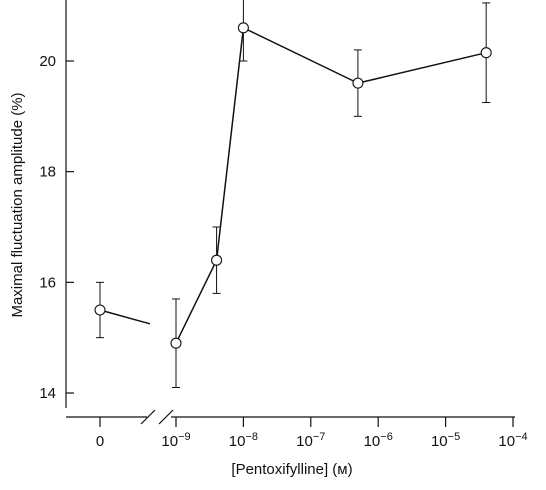  Describe the element at coordinates (243, 440) in the screenshot. I see `x-tick-label: 10⁻⁸` at that location.